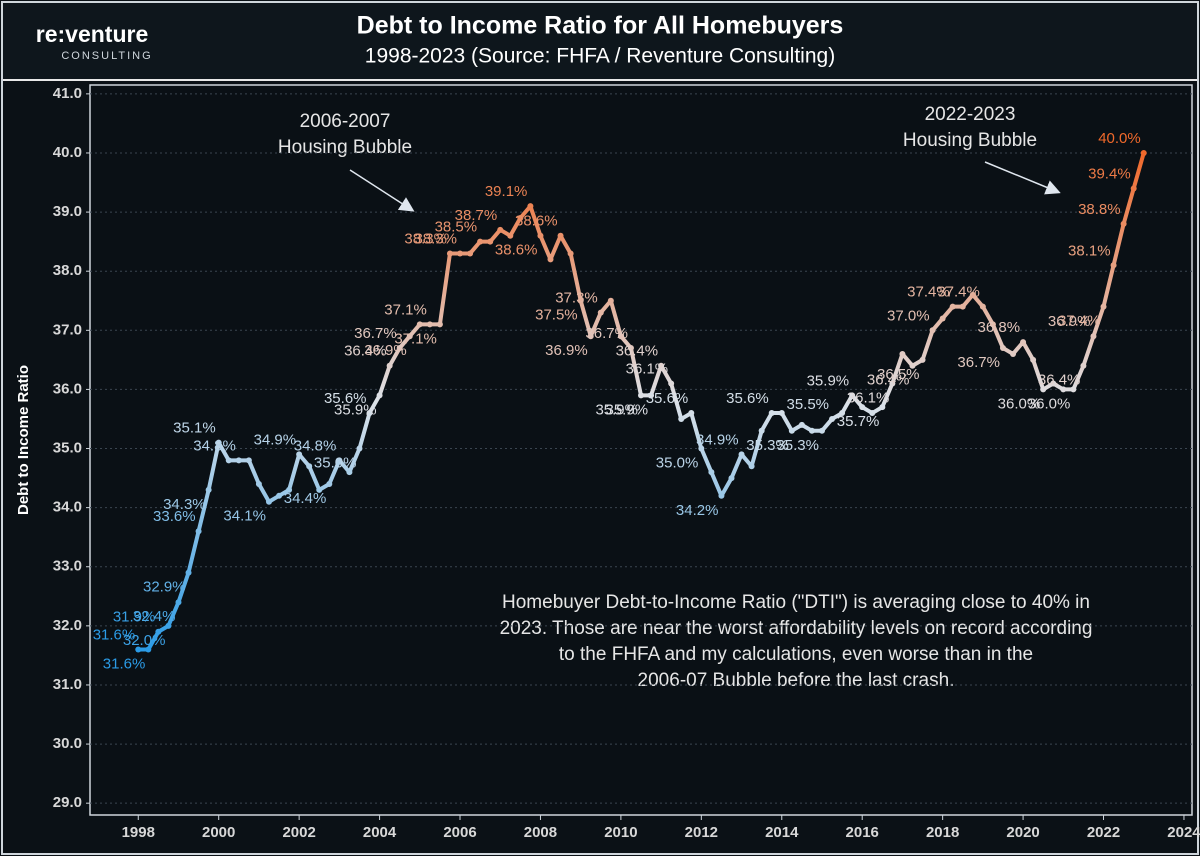 The height and width of the screenshot is (856, 1200). I want to click on data-label: 37.5%, so click(556, 315).